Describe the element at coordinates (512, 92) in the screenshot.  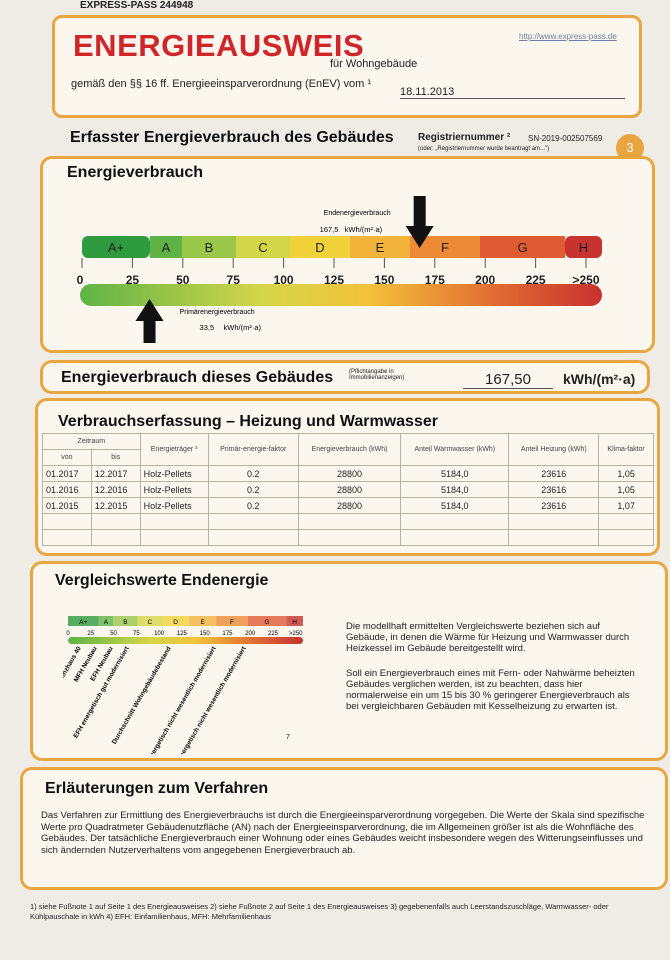
I see `date: 18.11.2013` at that location.